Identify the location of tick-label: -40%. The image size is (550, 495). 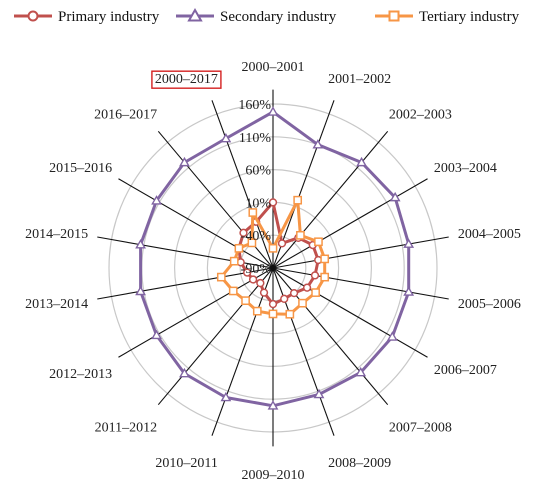
(256, 236).